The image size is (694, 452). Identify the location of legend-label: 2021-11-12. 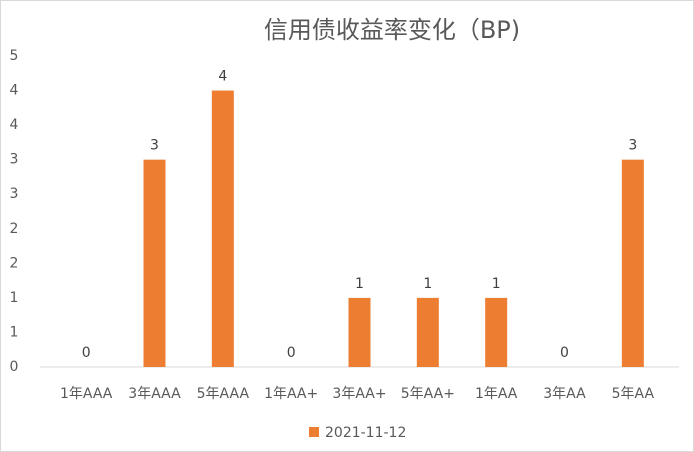
(365, 433).